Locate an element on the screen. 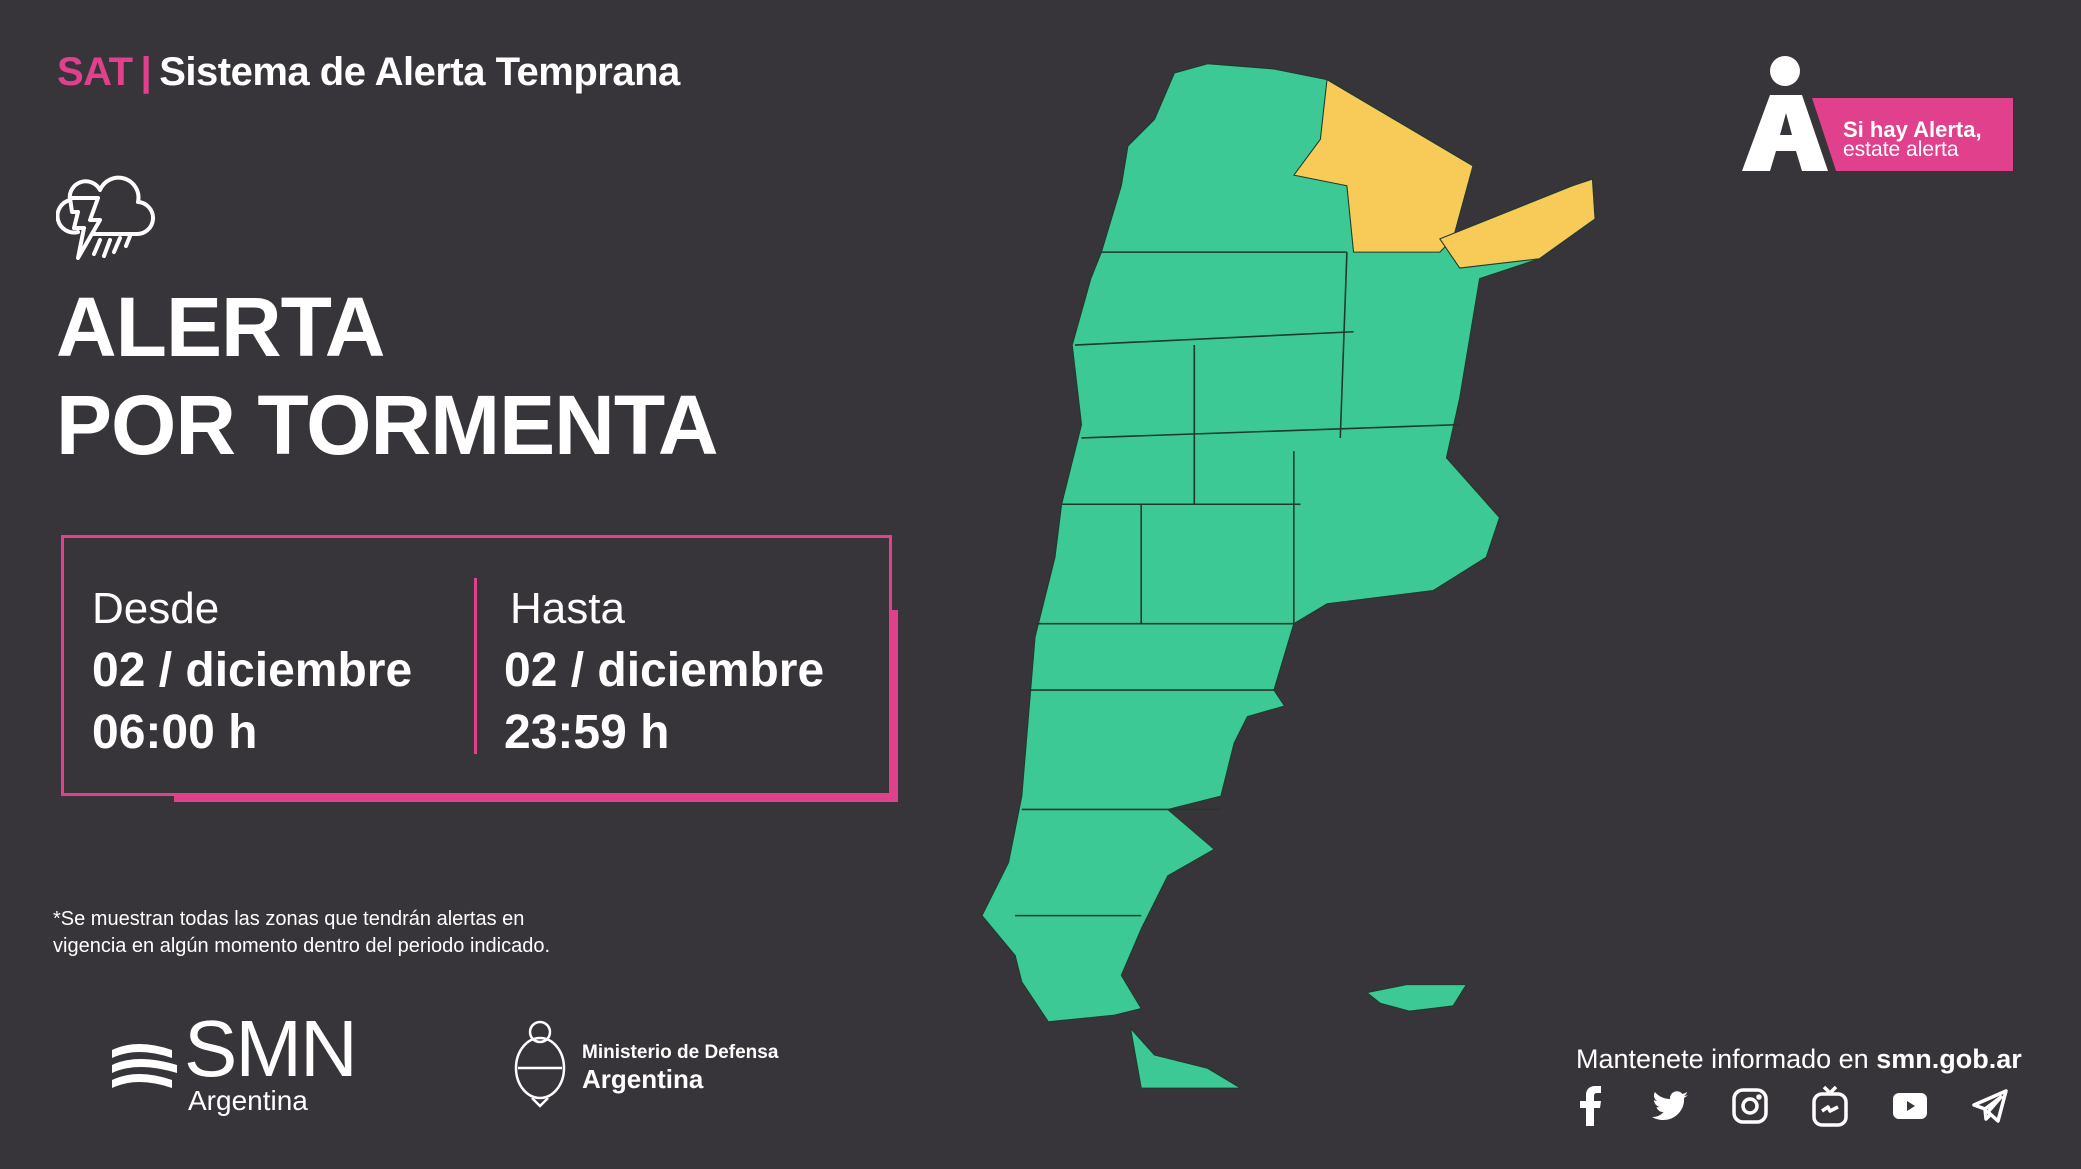 The image size is (2081, 1169). period-divider is located at coordinates (475, 666).